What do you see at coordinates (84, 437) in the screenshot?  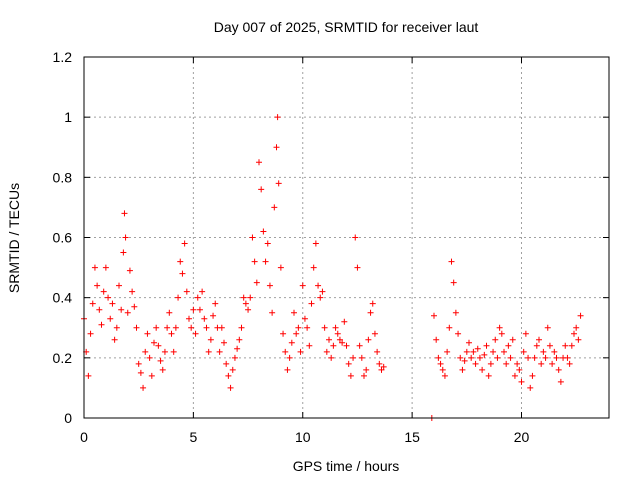 I see `x-tick-label: 0` at bounding box center [84, 437].